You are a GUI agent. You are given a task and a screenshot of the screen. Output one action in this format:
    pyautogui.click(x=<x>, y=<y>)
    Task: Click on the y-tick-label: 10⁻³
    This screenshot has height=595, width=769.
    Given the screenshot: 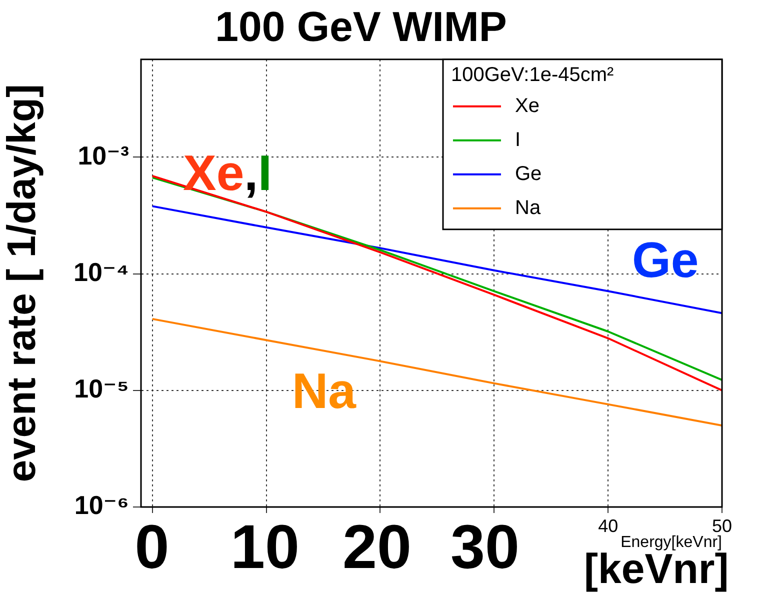 What is the action you would take?
    pyautogui.click(x=104, y=155)
    